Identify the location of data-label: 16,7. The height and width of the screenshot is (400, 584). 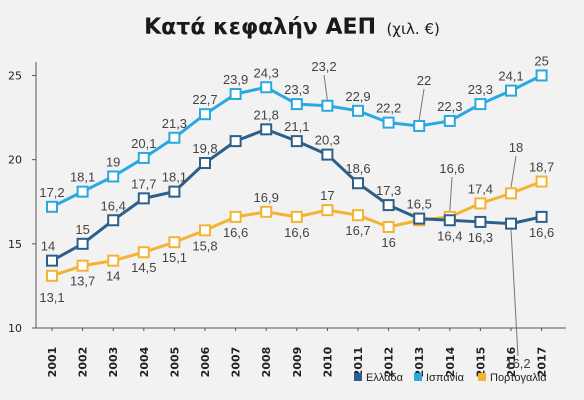
(357, 230).